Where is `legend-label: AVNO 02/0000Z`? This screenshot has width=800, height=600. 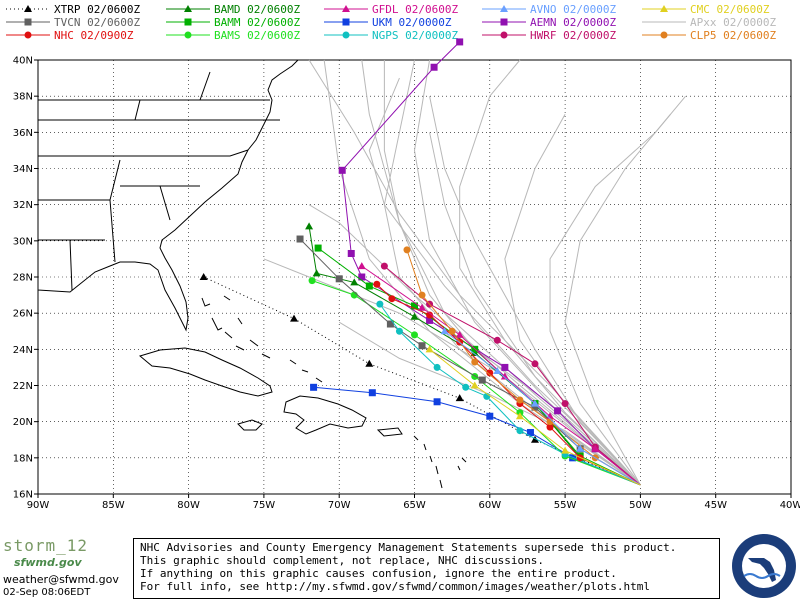
legend-label: AVNO 02/0000Z is located at coordinates (573, 9).